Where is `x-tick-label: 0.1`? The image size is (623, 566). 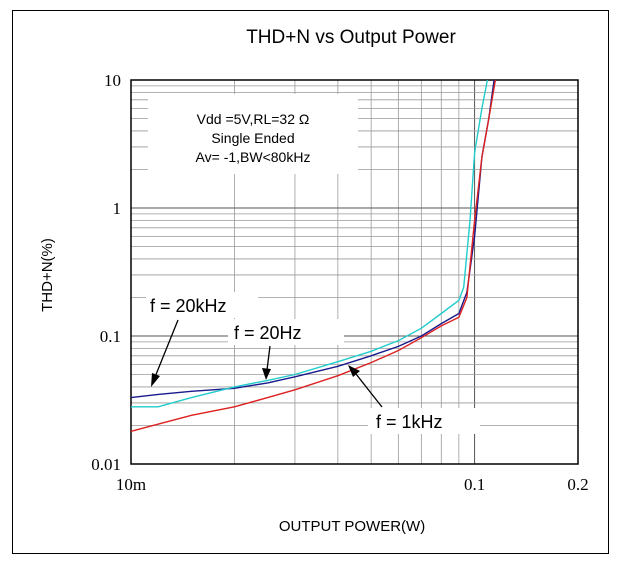 x-tick-label: 0.1 is located at coordinates (474, 484).